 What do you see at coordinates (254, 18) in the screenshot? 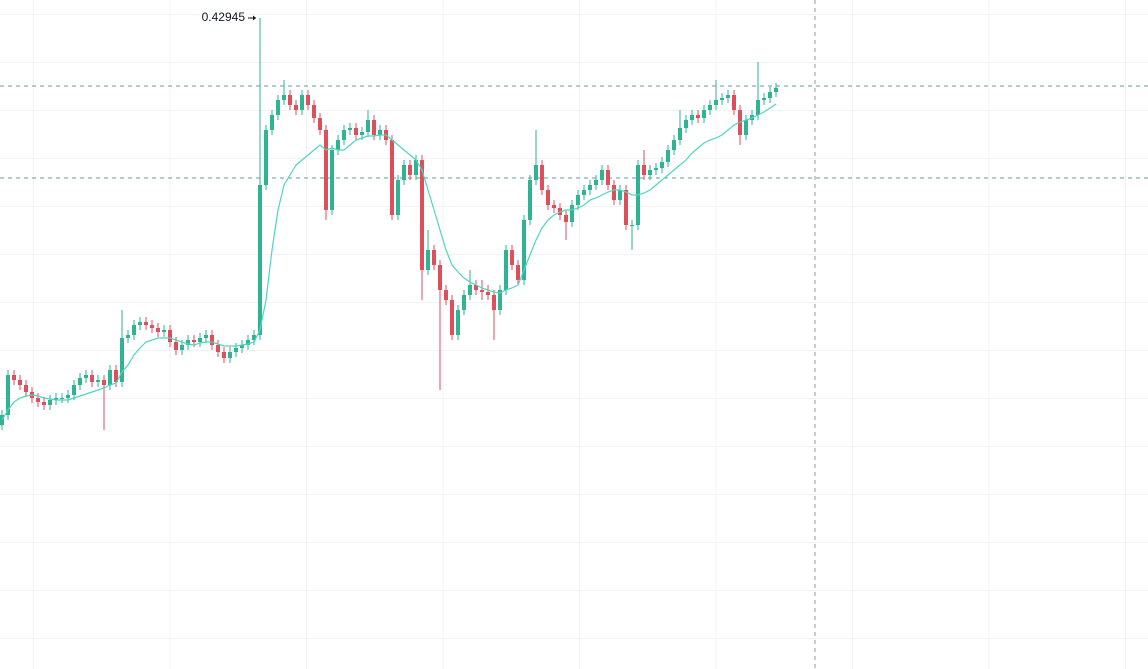
I see `max-arrow-head` at bounding box center [254, 18].